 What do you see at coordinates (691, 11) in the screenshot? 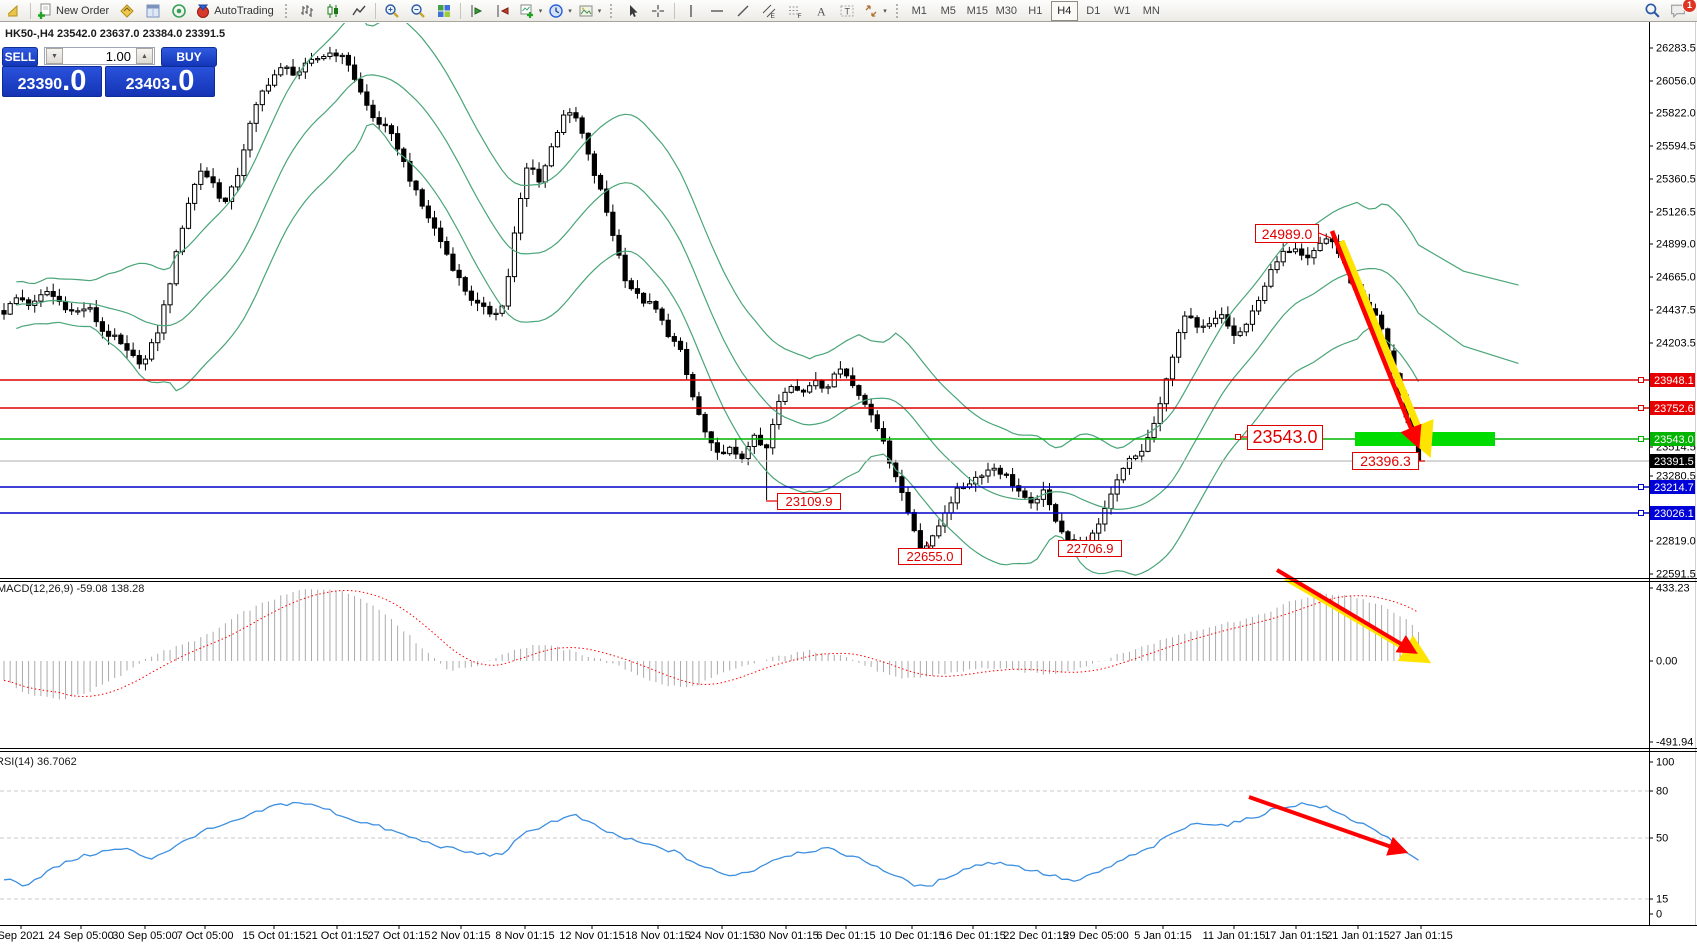
I see `vertical-line-icon` at bounding box center [691, 11].